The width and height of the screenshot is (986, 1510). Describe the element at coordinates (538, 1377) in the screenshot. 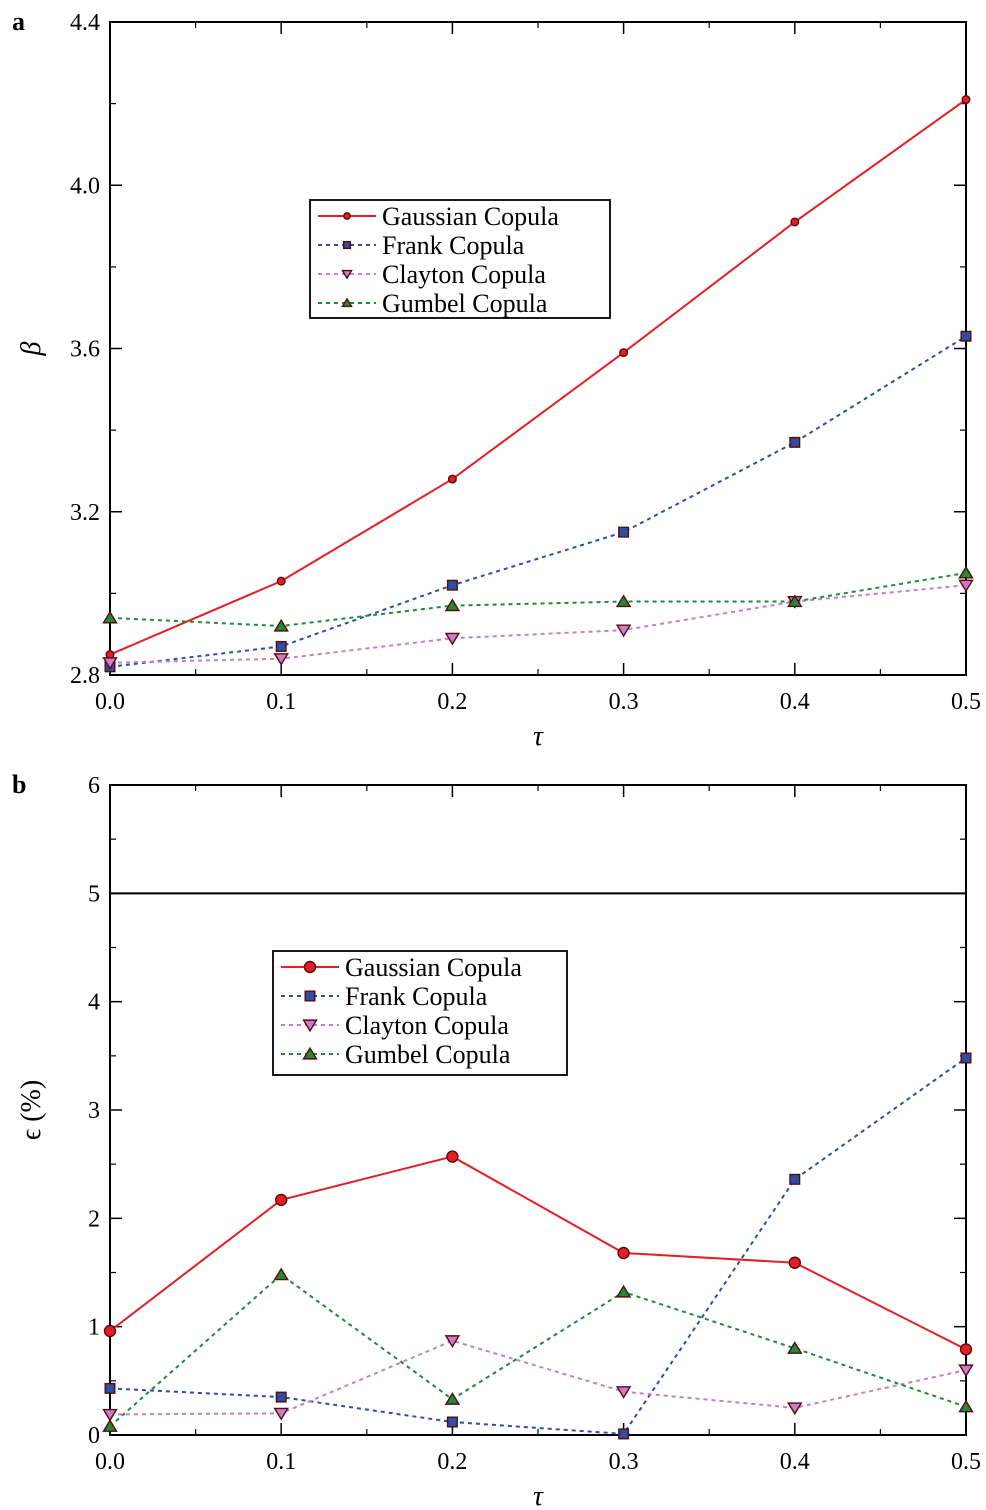

I see `series-line-b-clayton-copula` at that location.